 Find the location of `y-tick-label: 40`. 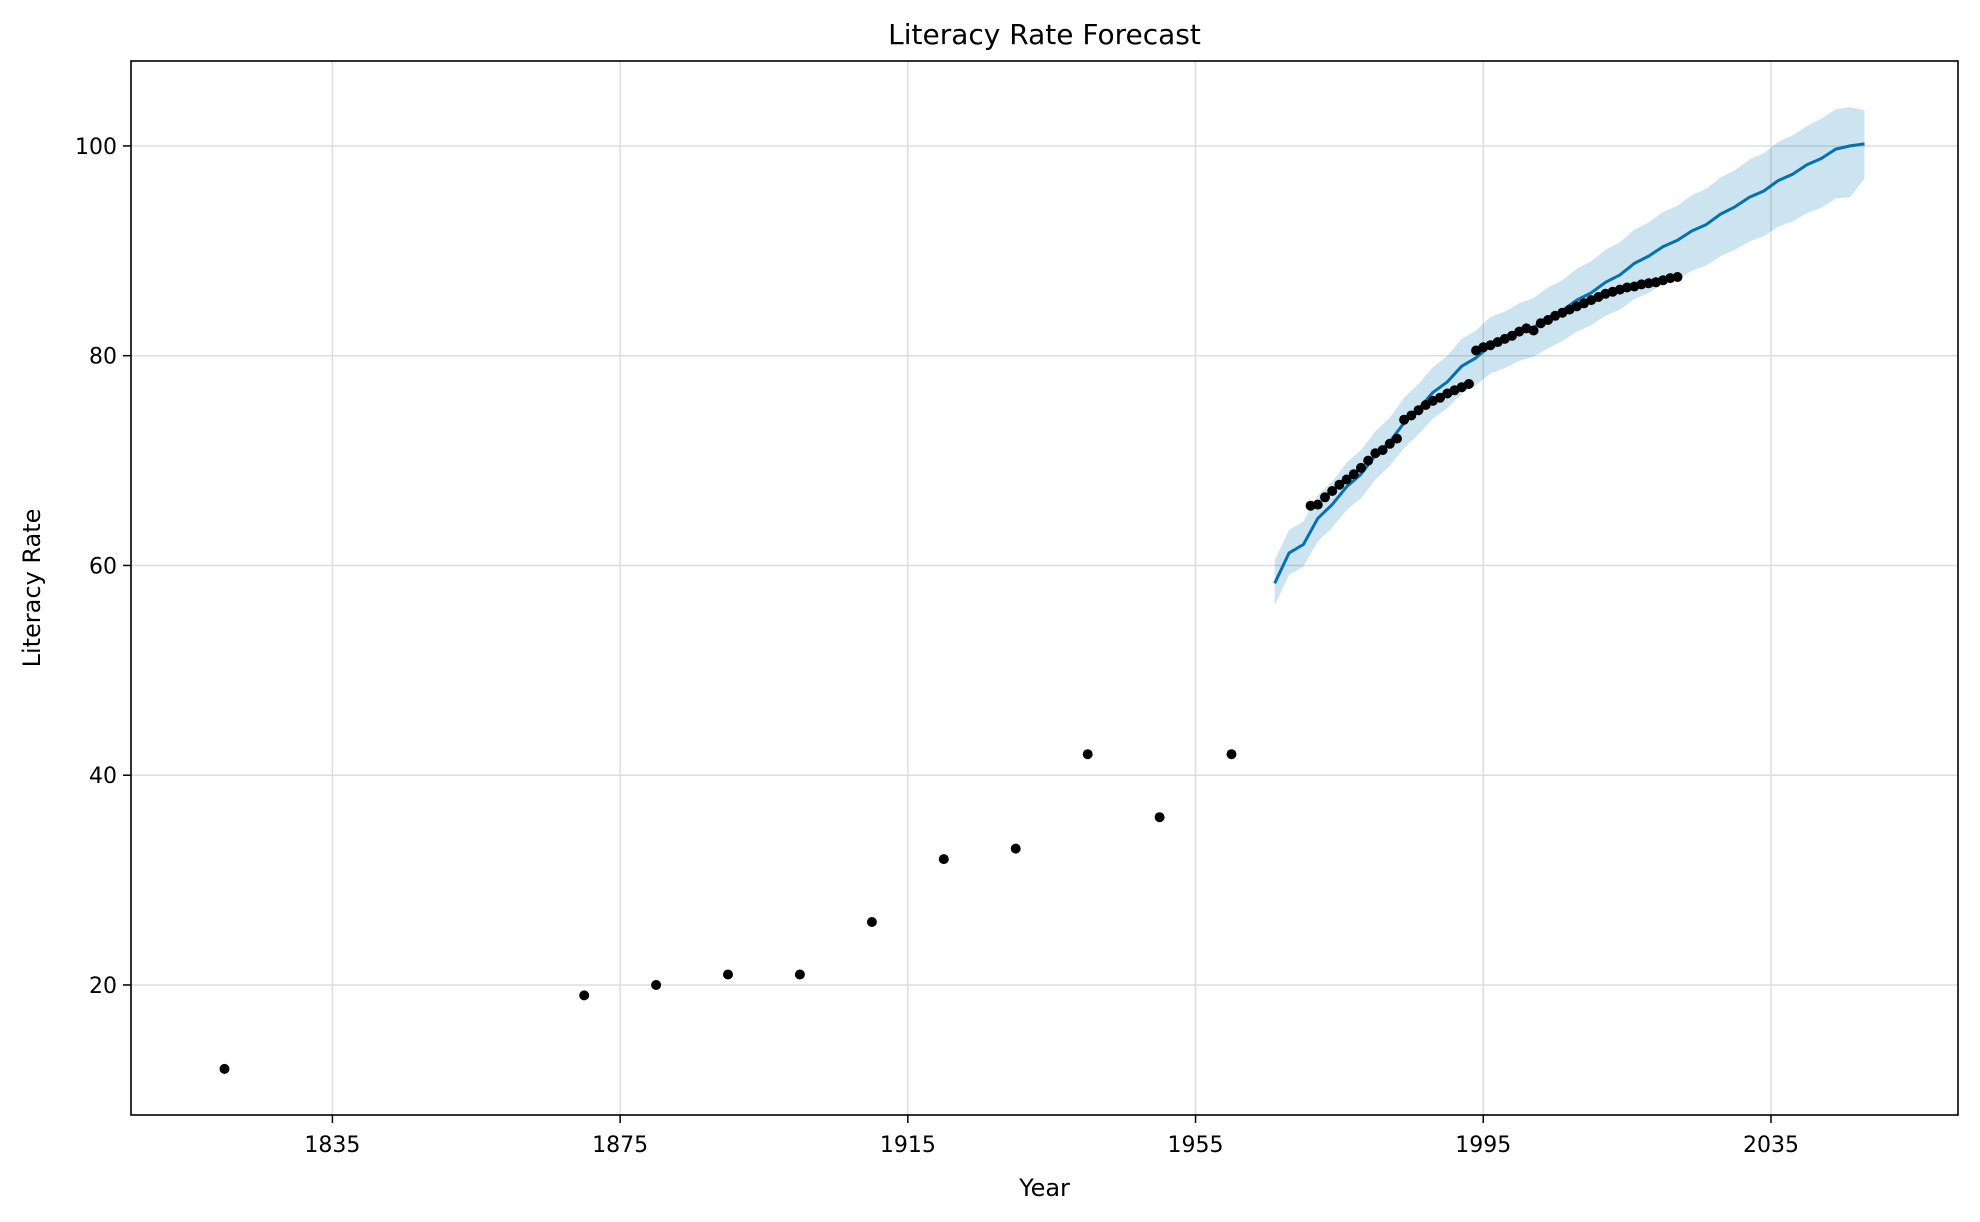

y-tick-label: 40 is located at coordinates (103, 776).